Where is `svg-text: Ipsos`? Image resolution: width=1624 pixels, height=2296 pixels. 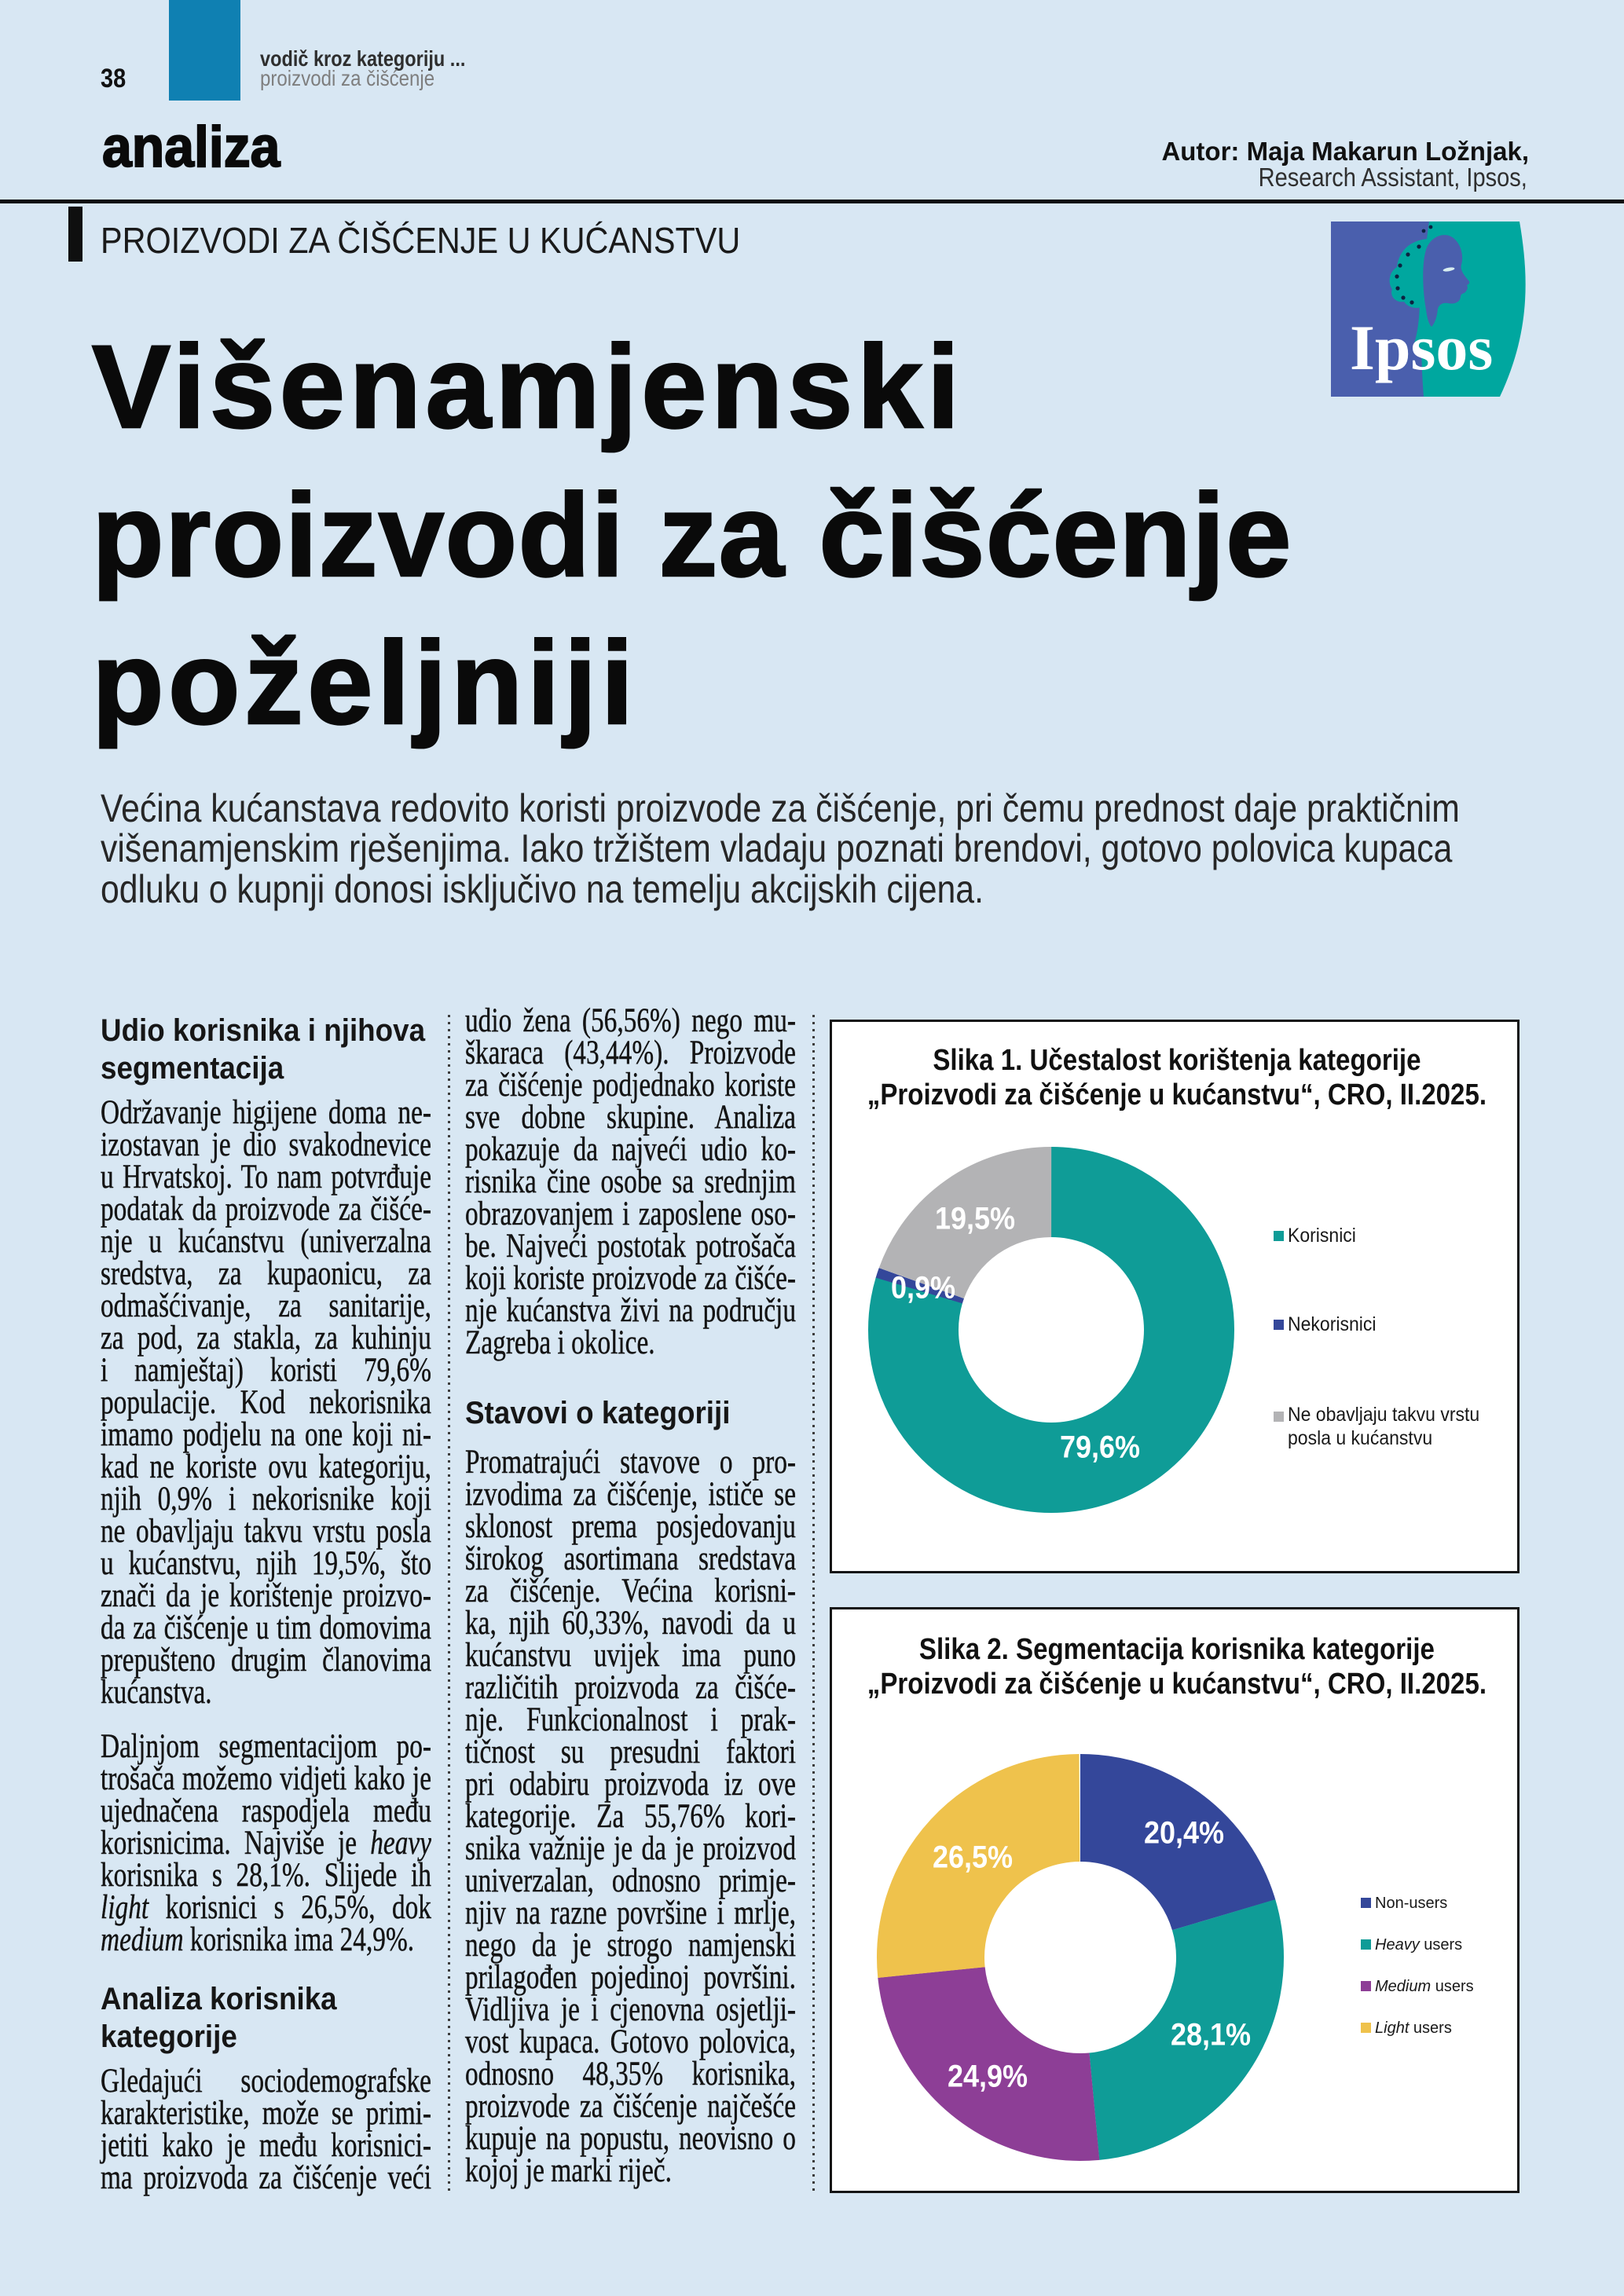
svg-text: Ipsos is located at coordinates (1421, 347).